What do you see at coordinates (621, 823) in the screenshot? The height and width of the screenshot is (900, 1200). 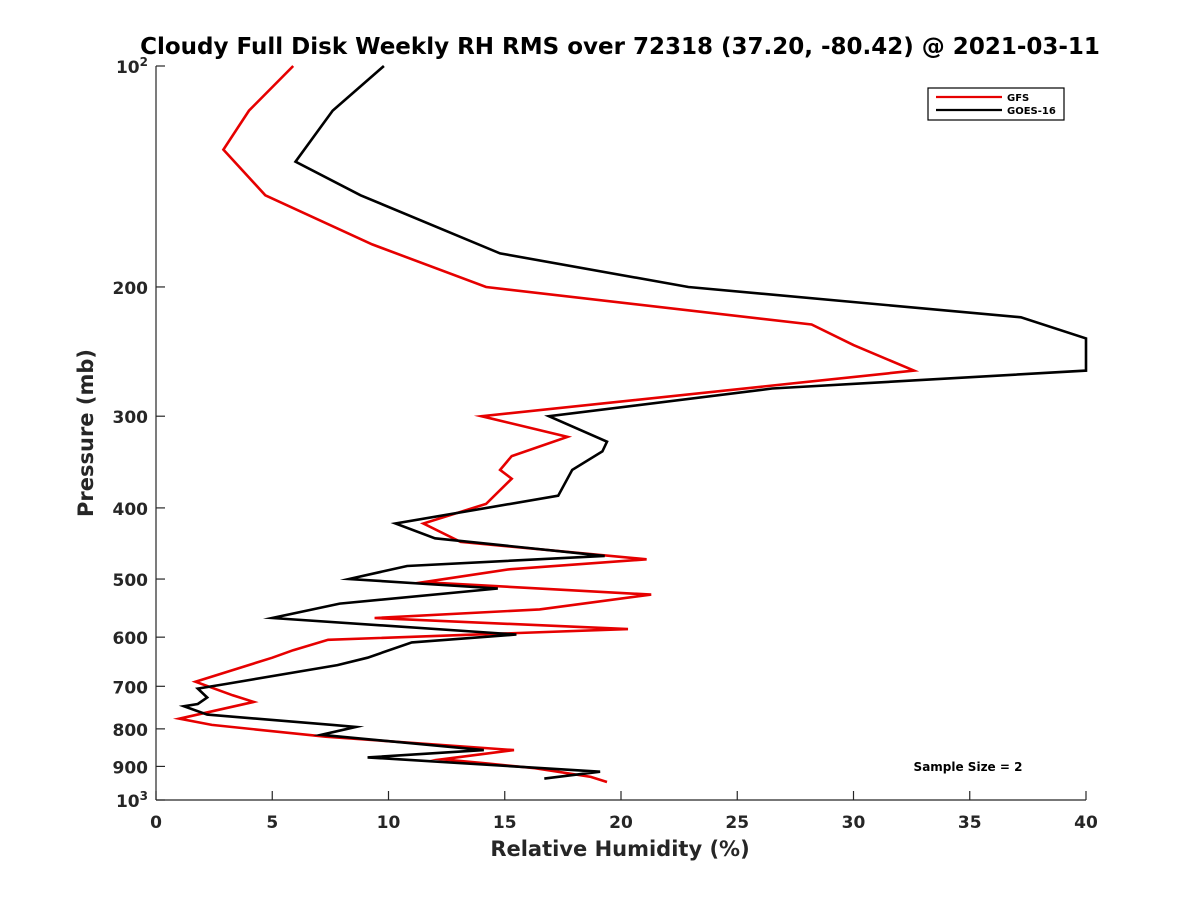 I see `x-tick-label: 20` at bounding box center [621, 823].